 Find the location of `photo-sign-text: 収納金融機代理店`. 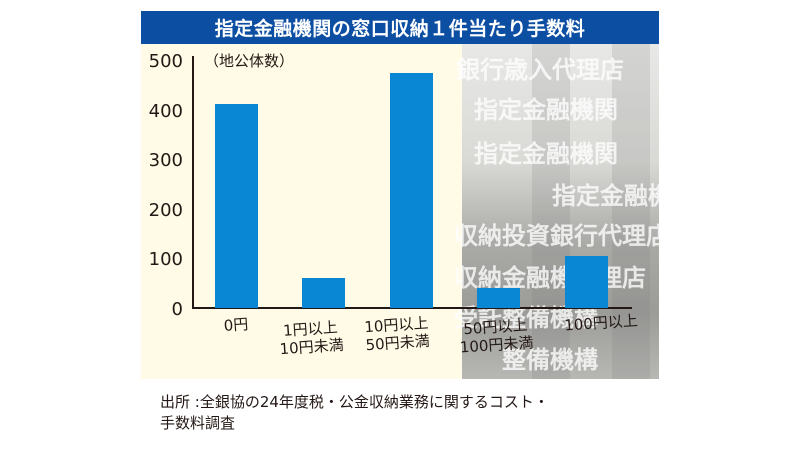

photo-sign-text: 収納金融機代理店 is located at coordinates (550, 278).